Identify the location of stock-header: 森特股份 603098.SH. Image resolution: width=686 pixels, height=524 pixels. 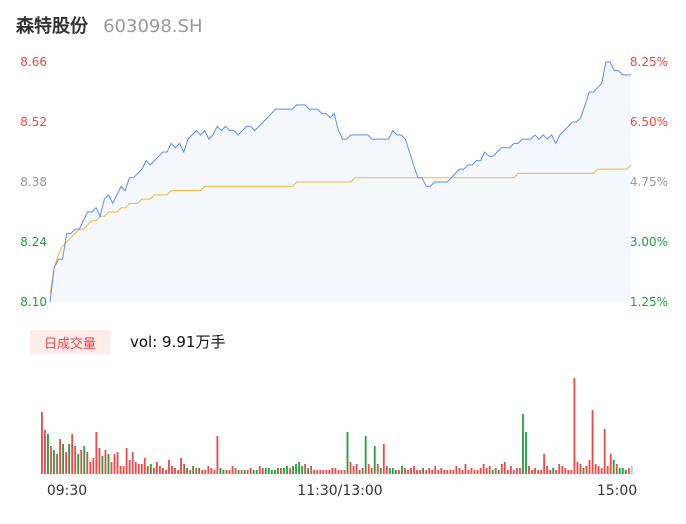
(109, 25).